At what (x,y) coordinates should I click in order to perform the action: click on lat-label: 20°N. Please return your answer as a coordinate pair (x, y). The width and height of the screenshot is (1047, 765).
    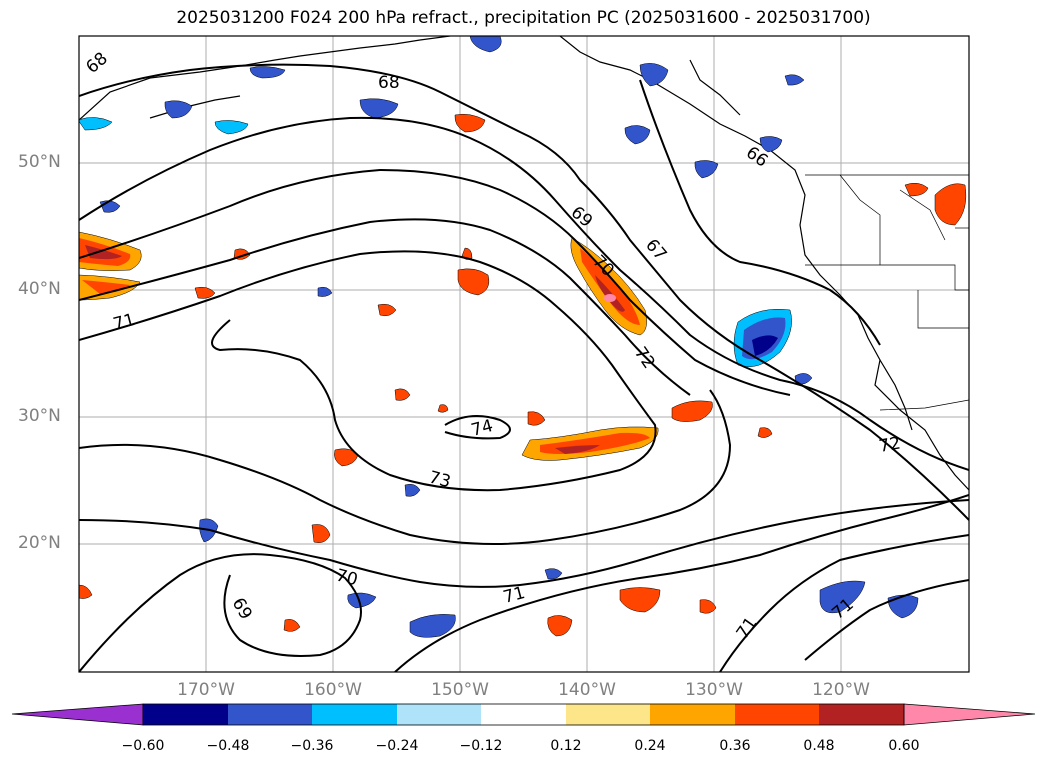
    Looking at the image, I should click on (39, 543).